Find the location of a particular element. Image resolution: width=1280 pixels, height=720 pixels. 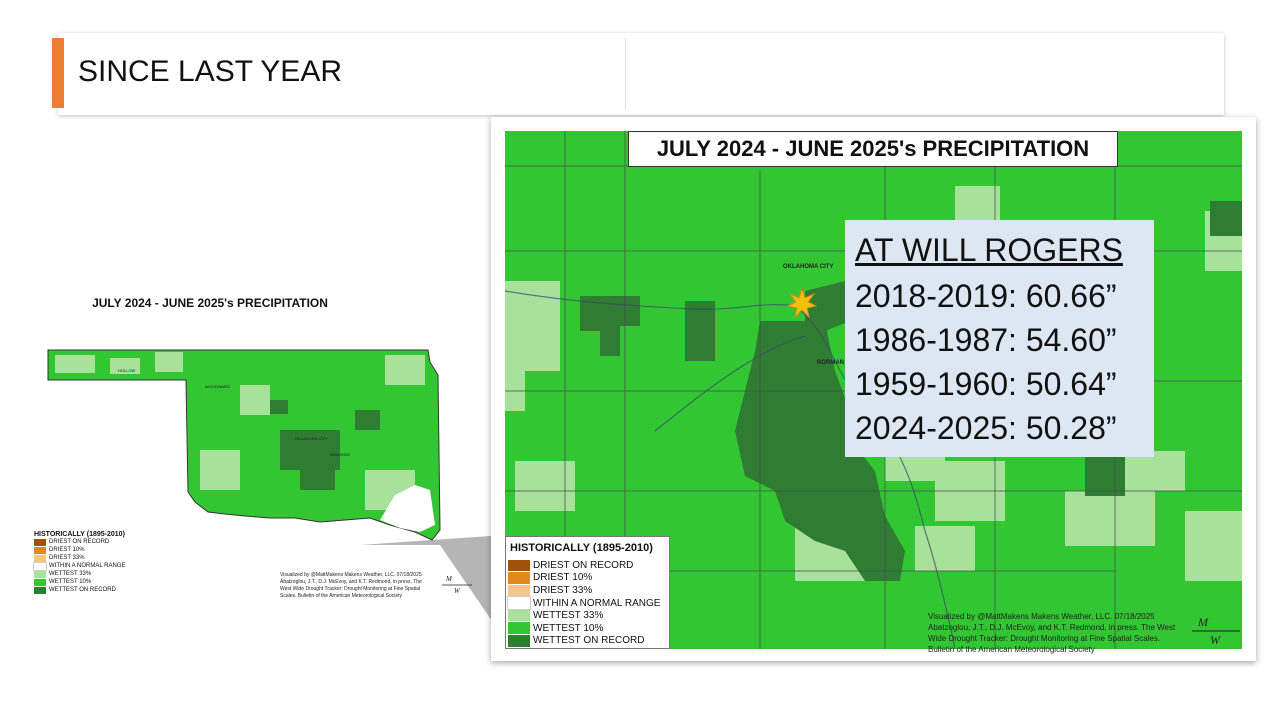

slide-title: SINCE LAST YEAR is located at coordinates (210, 71).